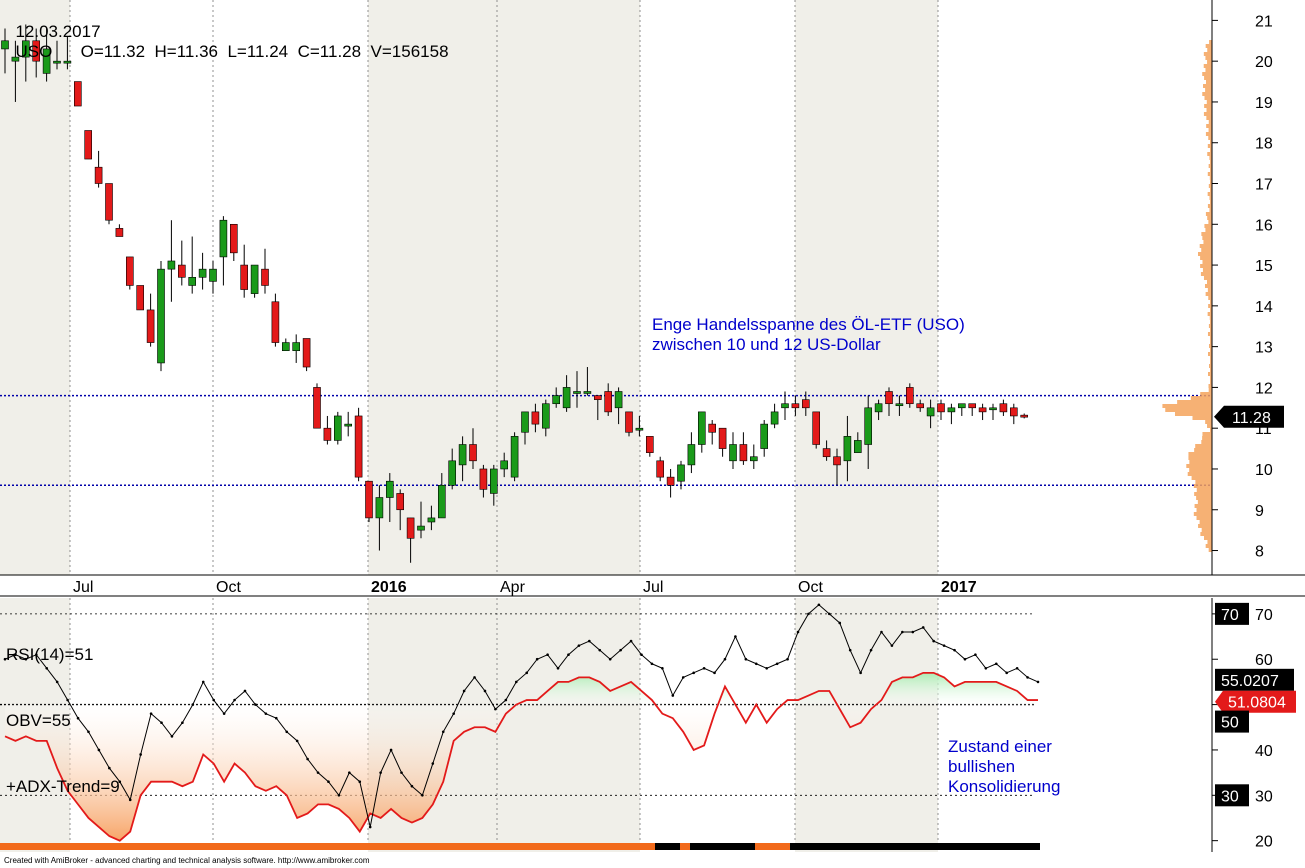  Describe the element at coordinates (228, 587) in the screenshot. I see `x-tick-label: Oct` at that location.